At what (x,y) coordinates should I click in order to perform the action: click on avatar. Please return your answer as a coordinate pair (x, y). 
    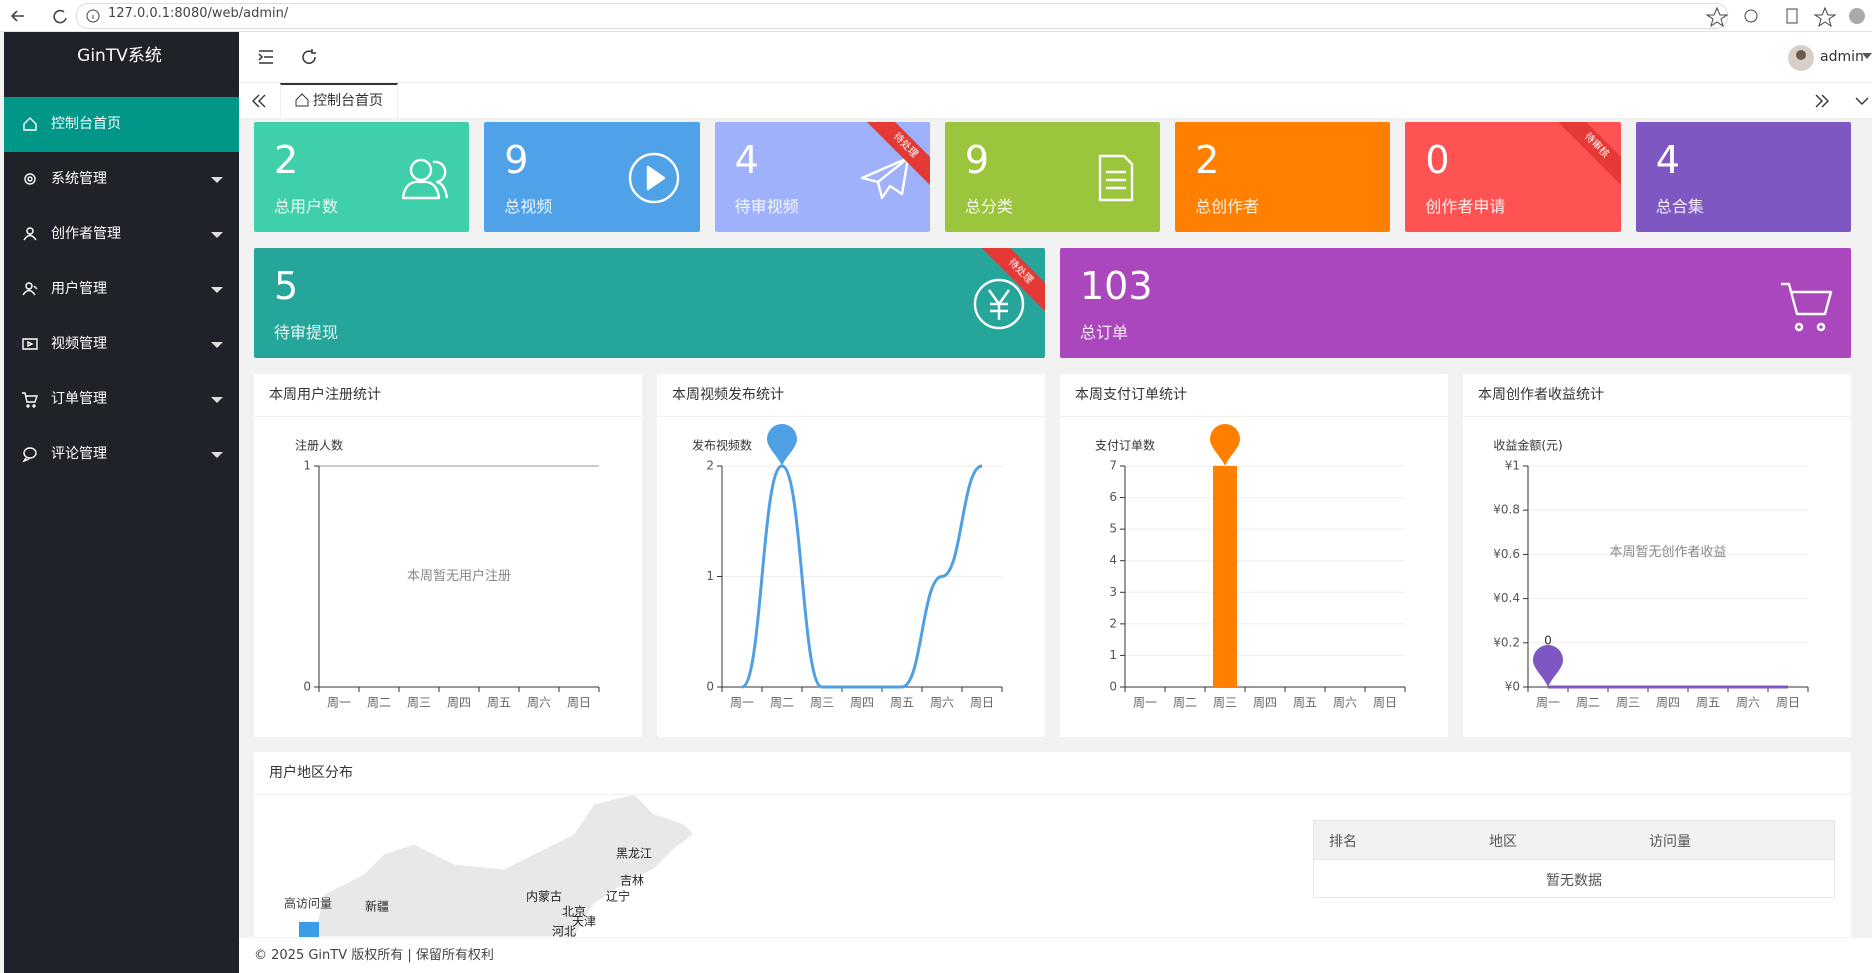
    Looking at the image, I should click on (1801, 58).